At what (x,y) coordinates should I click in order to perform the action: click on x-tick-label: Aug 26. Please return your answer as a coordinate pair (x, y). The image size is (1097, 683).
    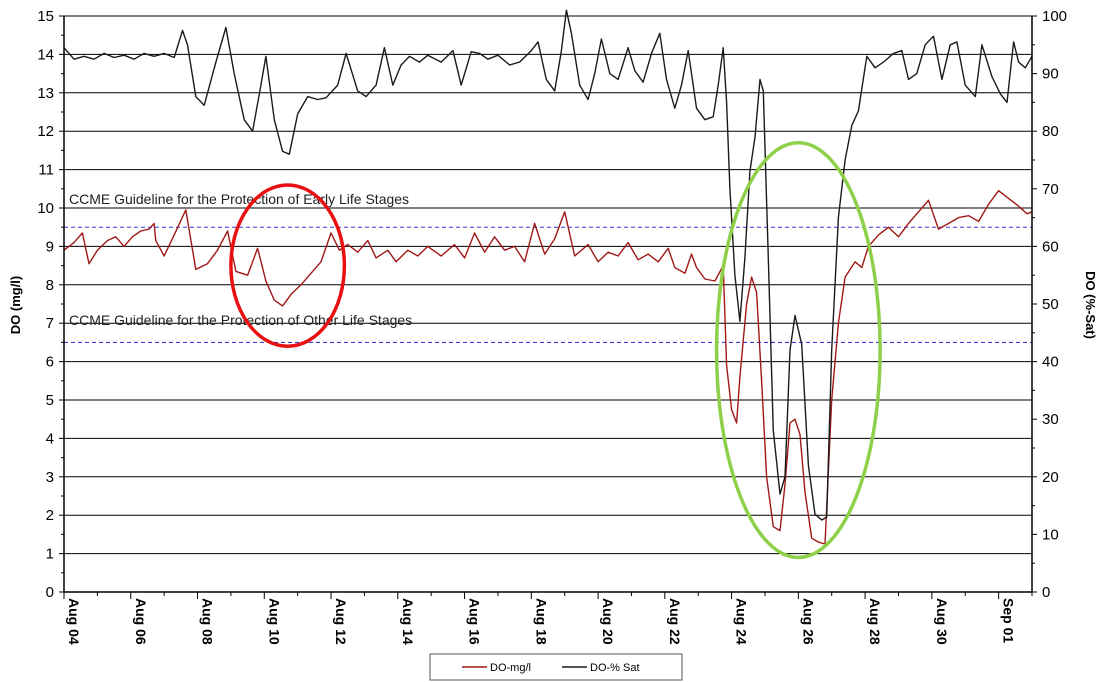
    Looking at the image, I should click on (808, 621).